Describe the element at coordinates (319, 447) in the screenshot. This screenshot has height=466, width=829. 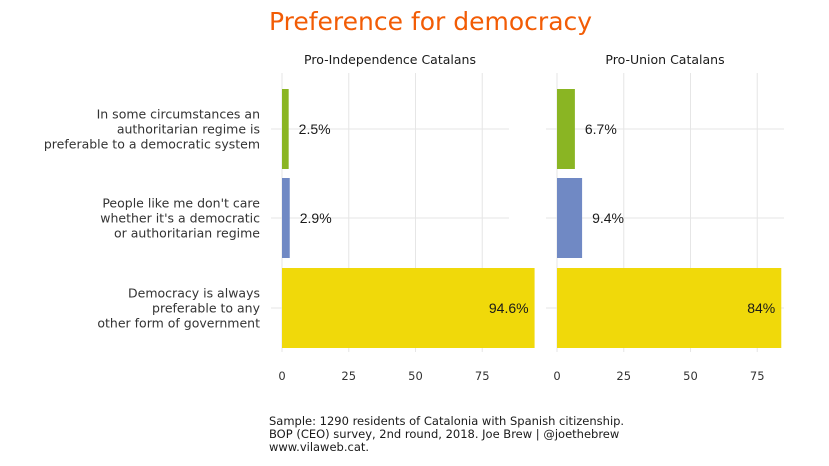
I see `caption-line-3: www.vilaweb.cat.` at that location.